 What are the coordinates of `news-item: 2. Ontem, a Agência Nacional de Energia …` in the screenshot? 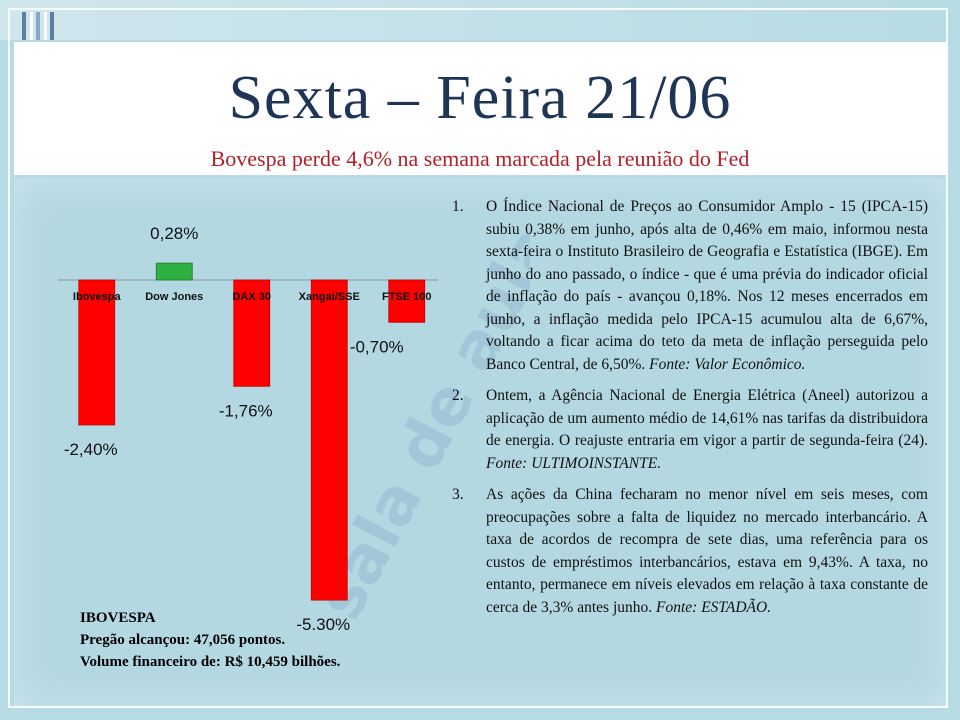 It's located at (684, 430).